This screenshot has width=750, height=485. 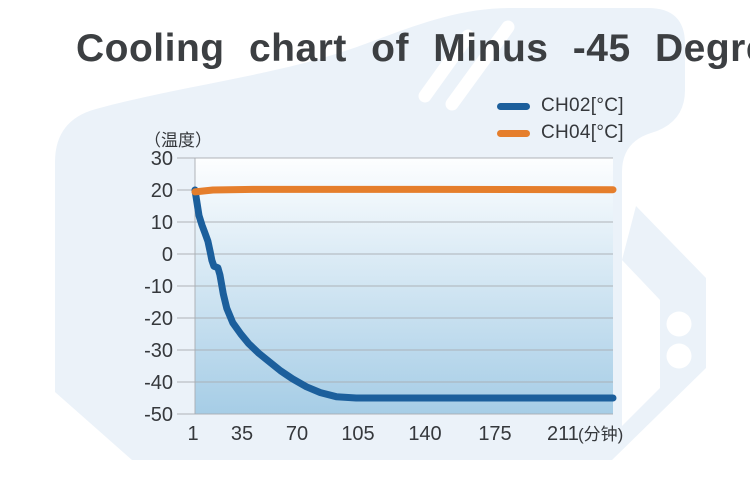 What do you see at coordinates (158, 351) in the screenshot?
I see `y-tick-label: -30` at bounding box center [158, 351].